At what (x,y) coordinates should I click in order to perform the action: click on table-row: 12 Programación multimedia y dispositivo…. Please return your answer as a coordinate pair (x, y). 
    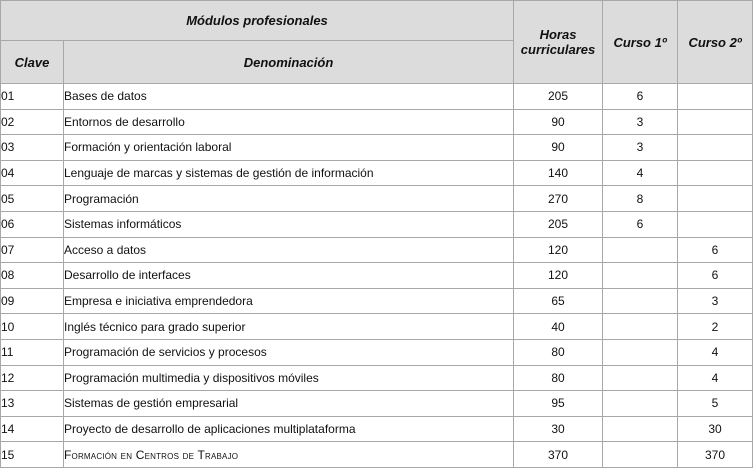
    Looking at the image, I should click on (377, 378).